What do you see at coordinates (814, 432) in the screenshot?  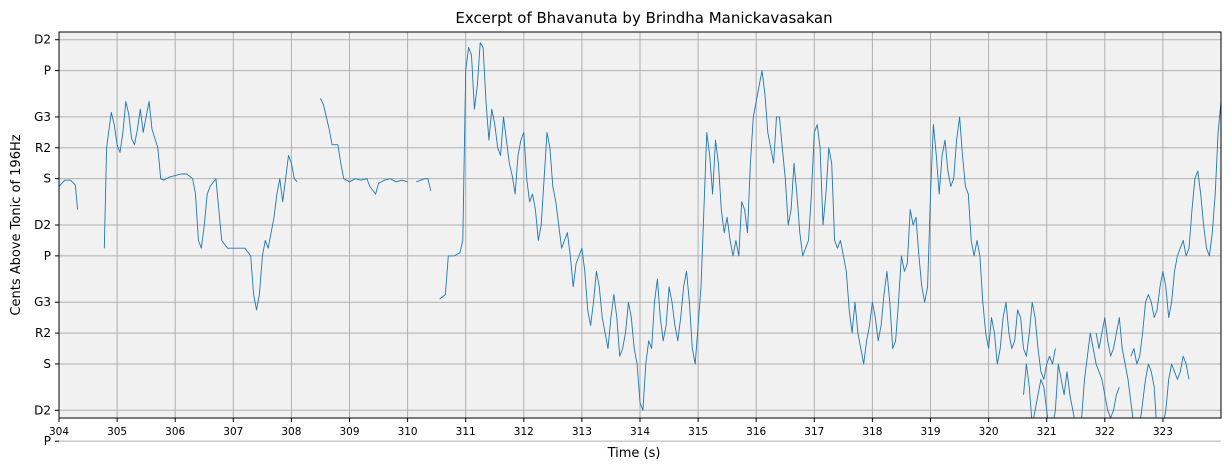 I see `x-tick-label: 317` at bounding box center [814, 432].